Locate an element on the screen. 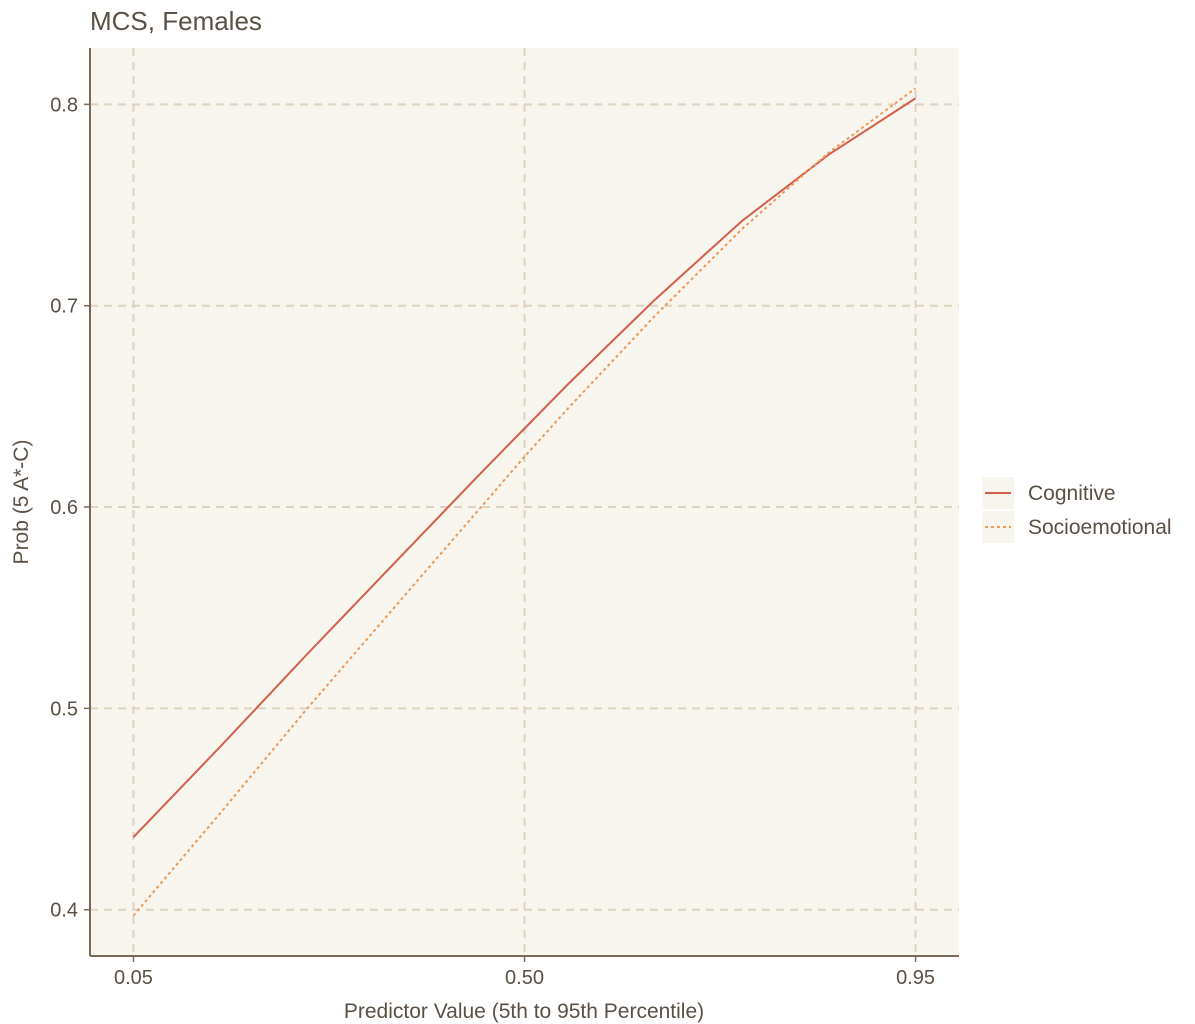  y-tick-label: 0.4 is located at coordinates (64, 911).